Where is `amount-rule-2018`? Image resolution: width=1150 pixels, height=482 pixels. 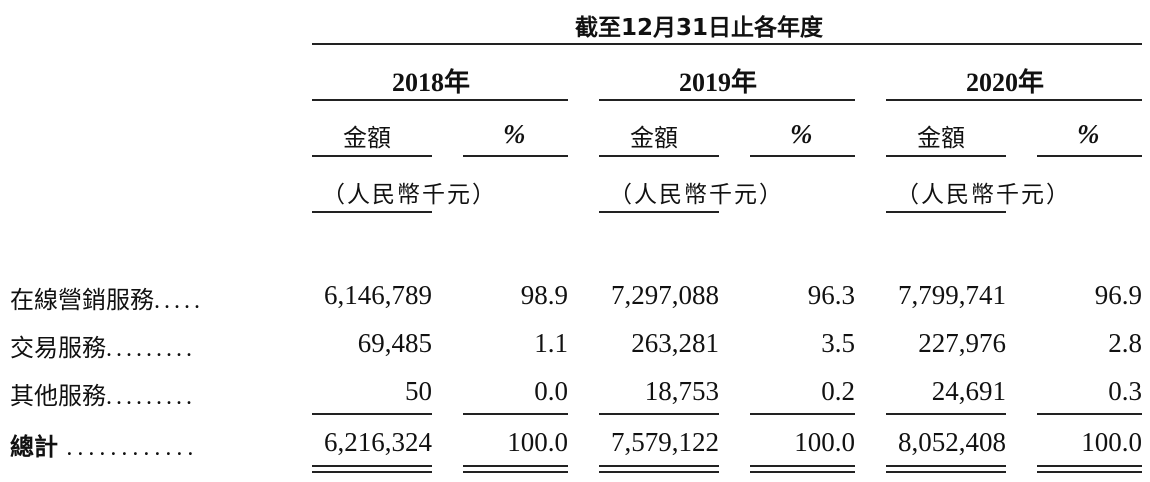
amount-rule-2018 is located at coordinates (372, 156).